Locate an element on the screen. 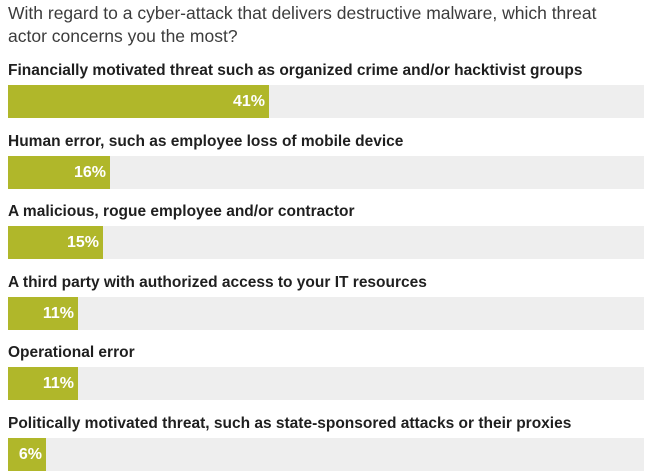  category-label: Operational error is located at coordinates (71, 352).